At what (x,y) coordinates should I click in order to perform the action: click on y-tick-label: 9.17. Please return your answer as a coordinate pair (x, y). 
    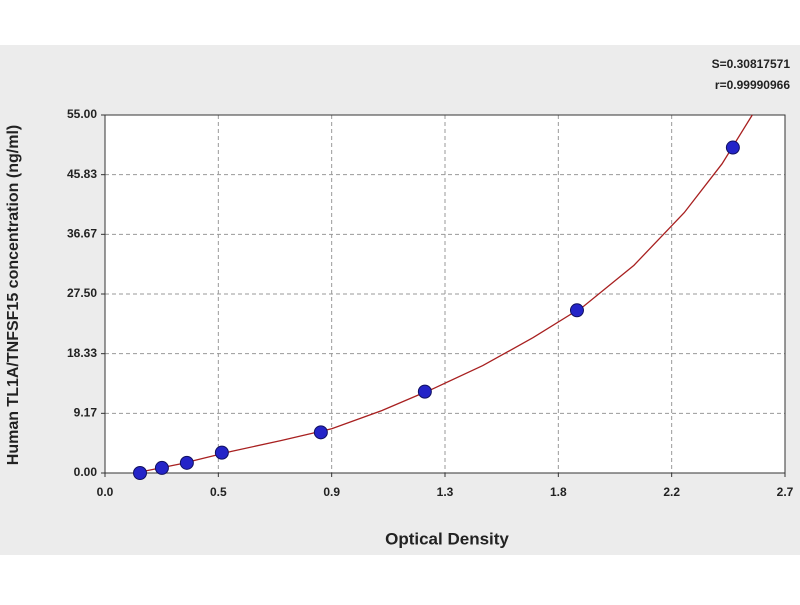
    Looking at the image, I should click on (86, 413).